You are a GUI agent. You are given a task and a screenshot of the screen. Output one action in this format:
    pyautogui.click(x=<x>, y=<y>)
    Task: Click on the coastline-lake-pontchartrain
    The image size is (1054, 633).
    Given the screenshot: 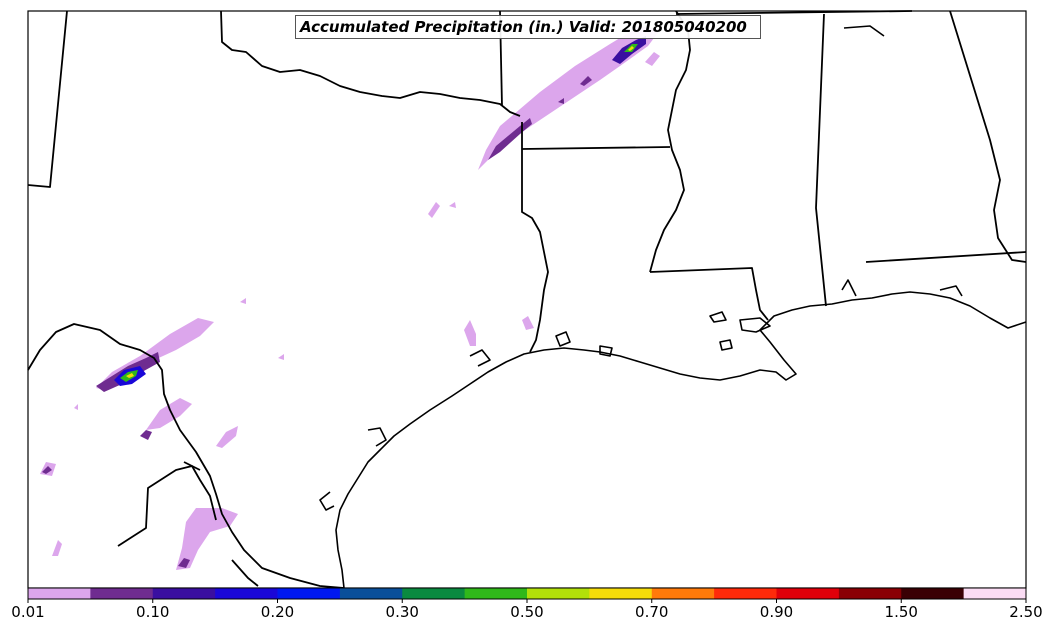 What is the action you would take?
    pyautogui.click(x=755, y=325)
    